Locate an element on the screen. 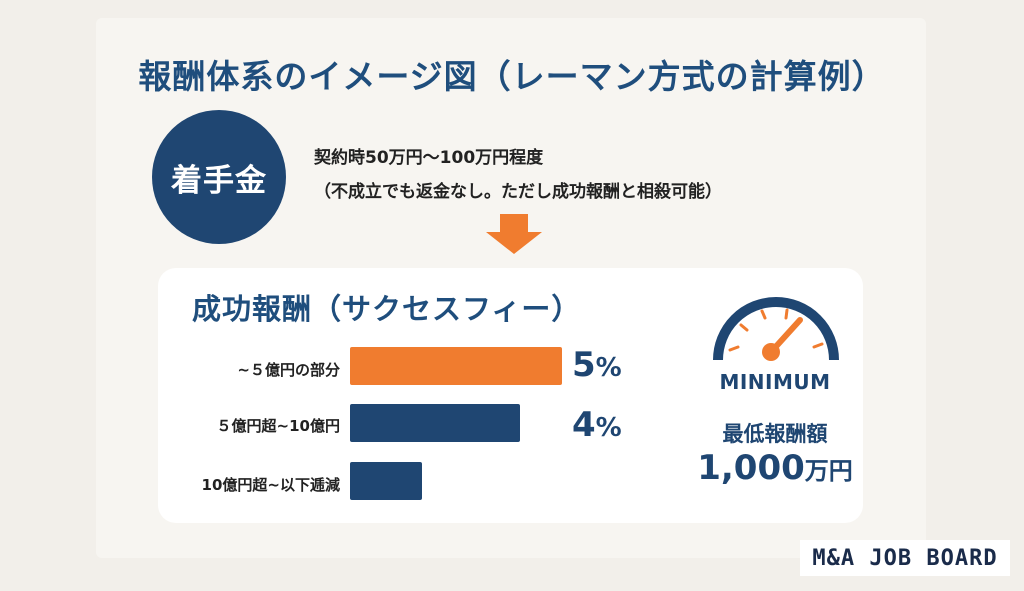 Image resolution: width=1024 pixels, height=591 pixels. brand-logo: M&A JOB BOARD is located at coordinates (905, 558).